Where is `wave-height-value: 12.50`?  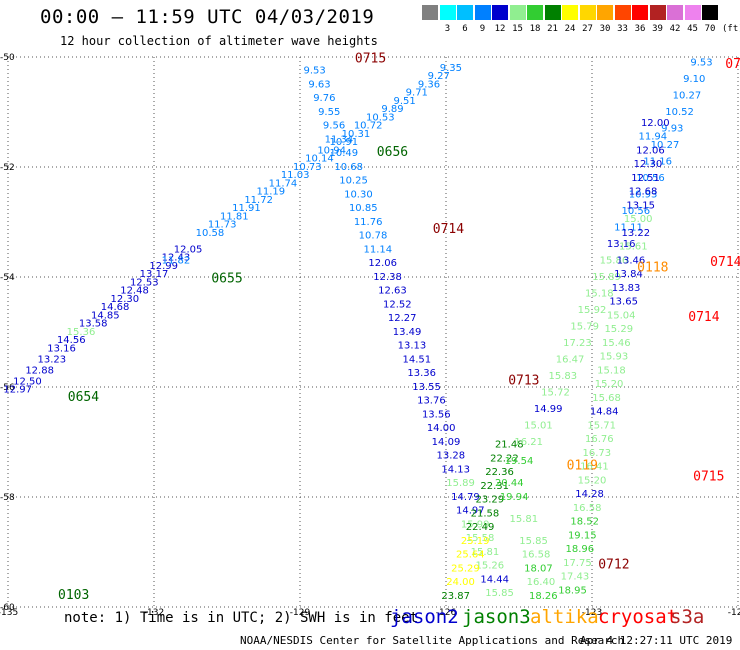
wave-height-value: 12.50 is located at coordinates (27, 381).